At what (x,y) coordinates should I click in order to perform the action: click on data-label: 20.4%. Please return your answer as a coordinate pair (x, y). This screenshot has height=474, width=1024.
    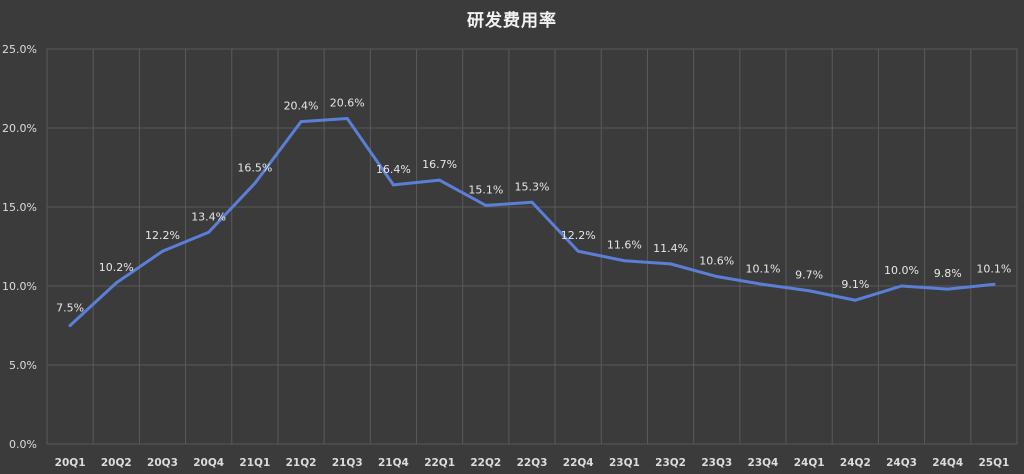
    Looking at the image, I should click on (301, 106).